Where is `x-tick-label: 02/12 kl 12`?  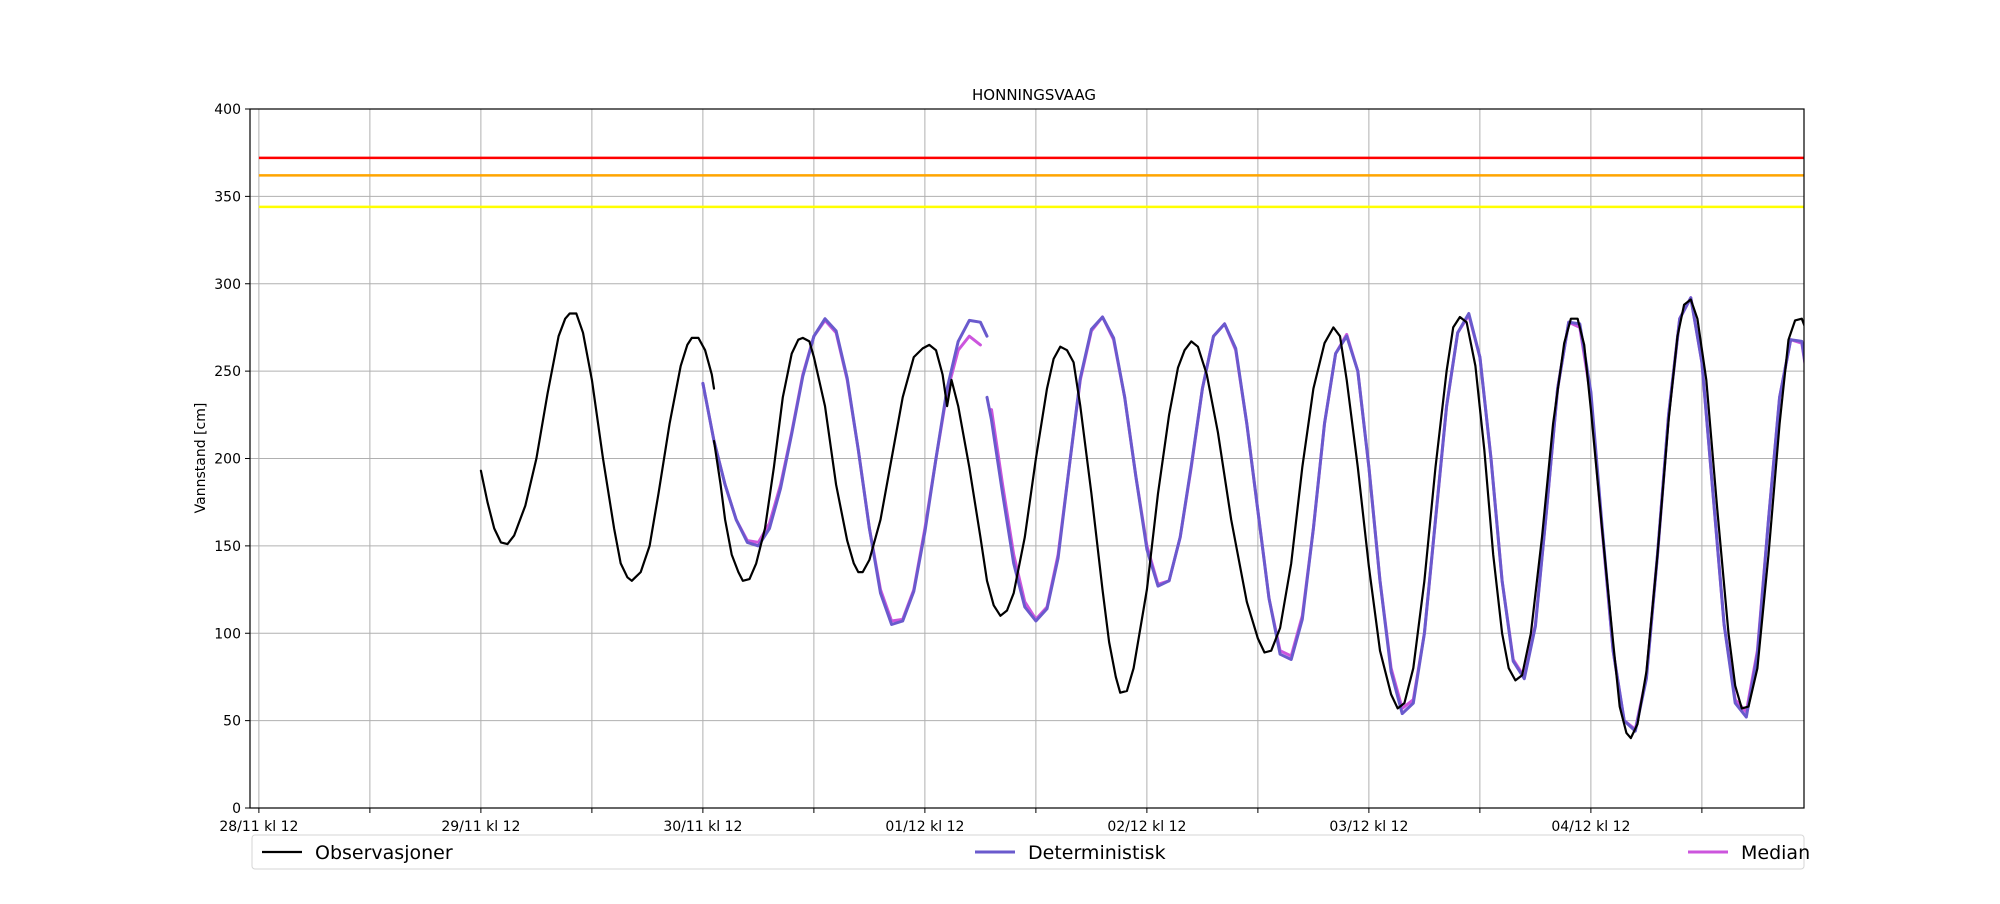
x-tick-label: 02/12 kl 12 is located at coordinates (1146, 827).